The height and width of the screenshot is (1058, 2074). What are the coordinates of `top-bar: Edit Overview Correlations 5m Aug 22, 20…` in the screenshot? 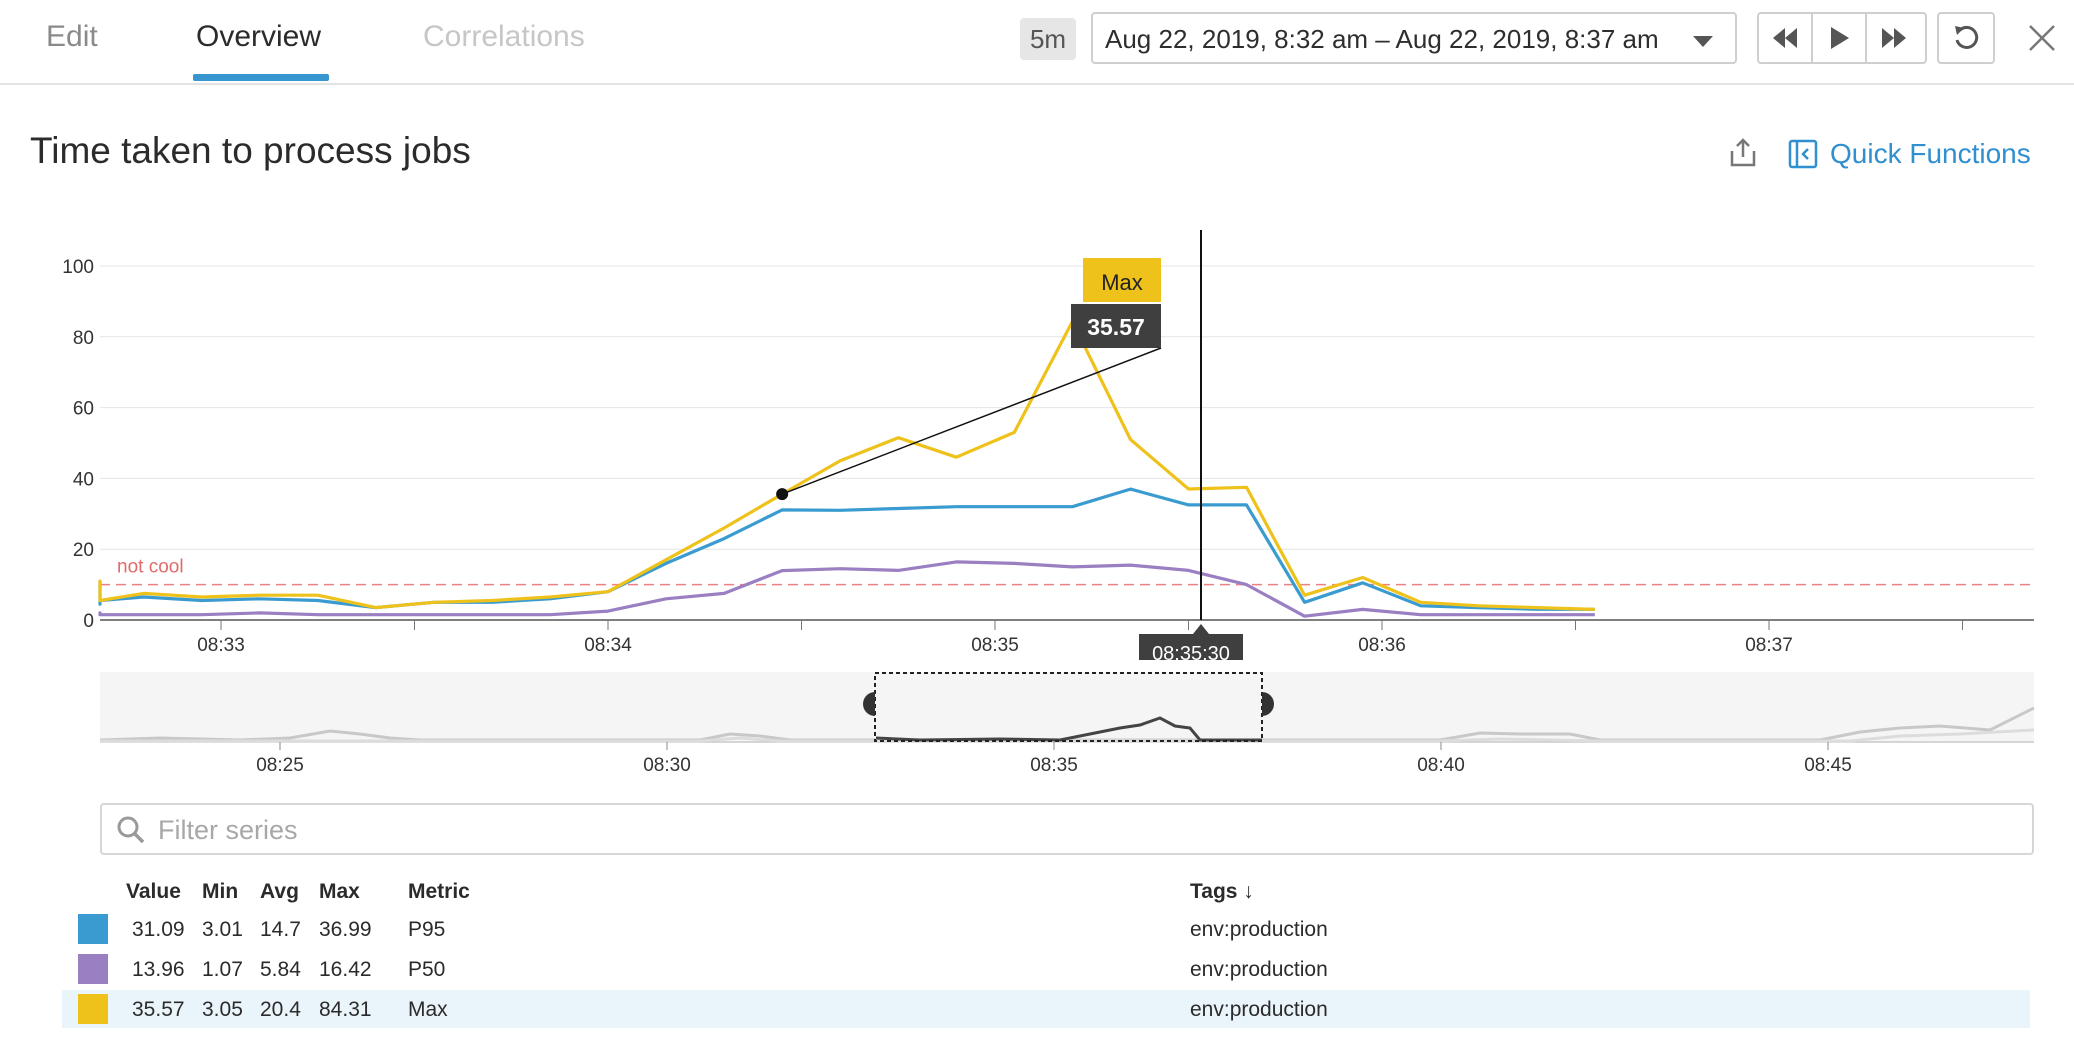 It's located at (1037, 42).